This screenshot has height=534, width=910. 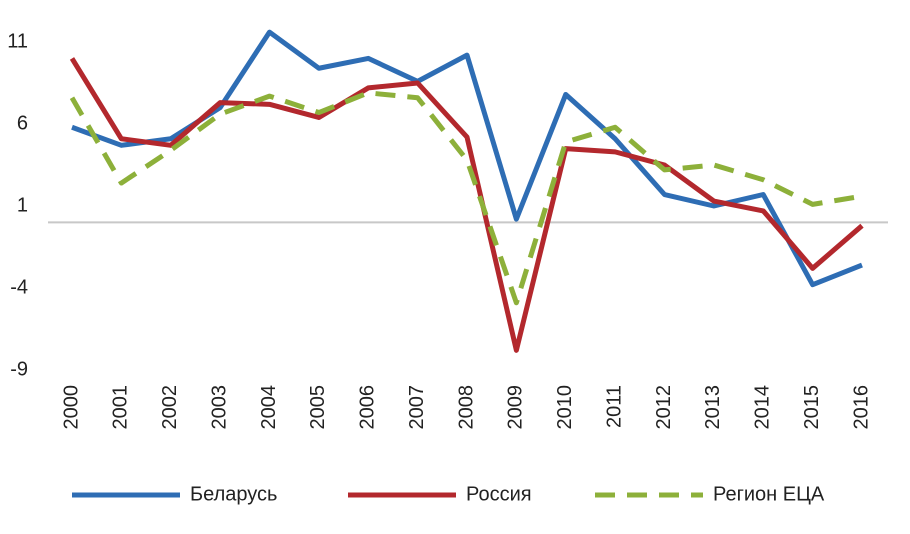 I want to click on x-tick-label: 2015, so click(x=812, y=407).